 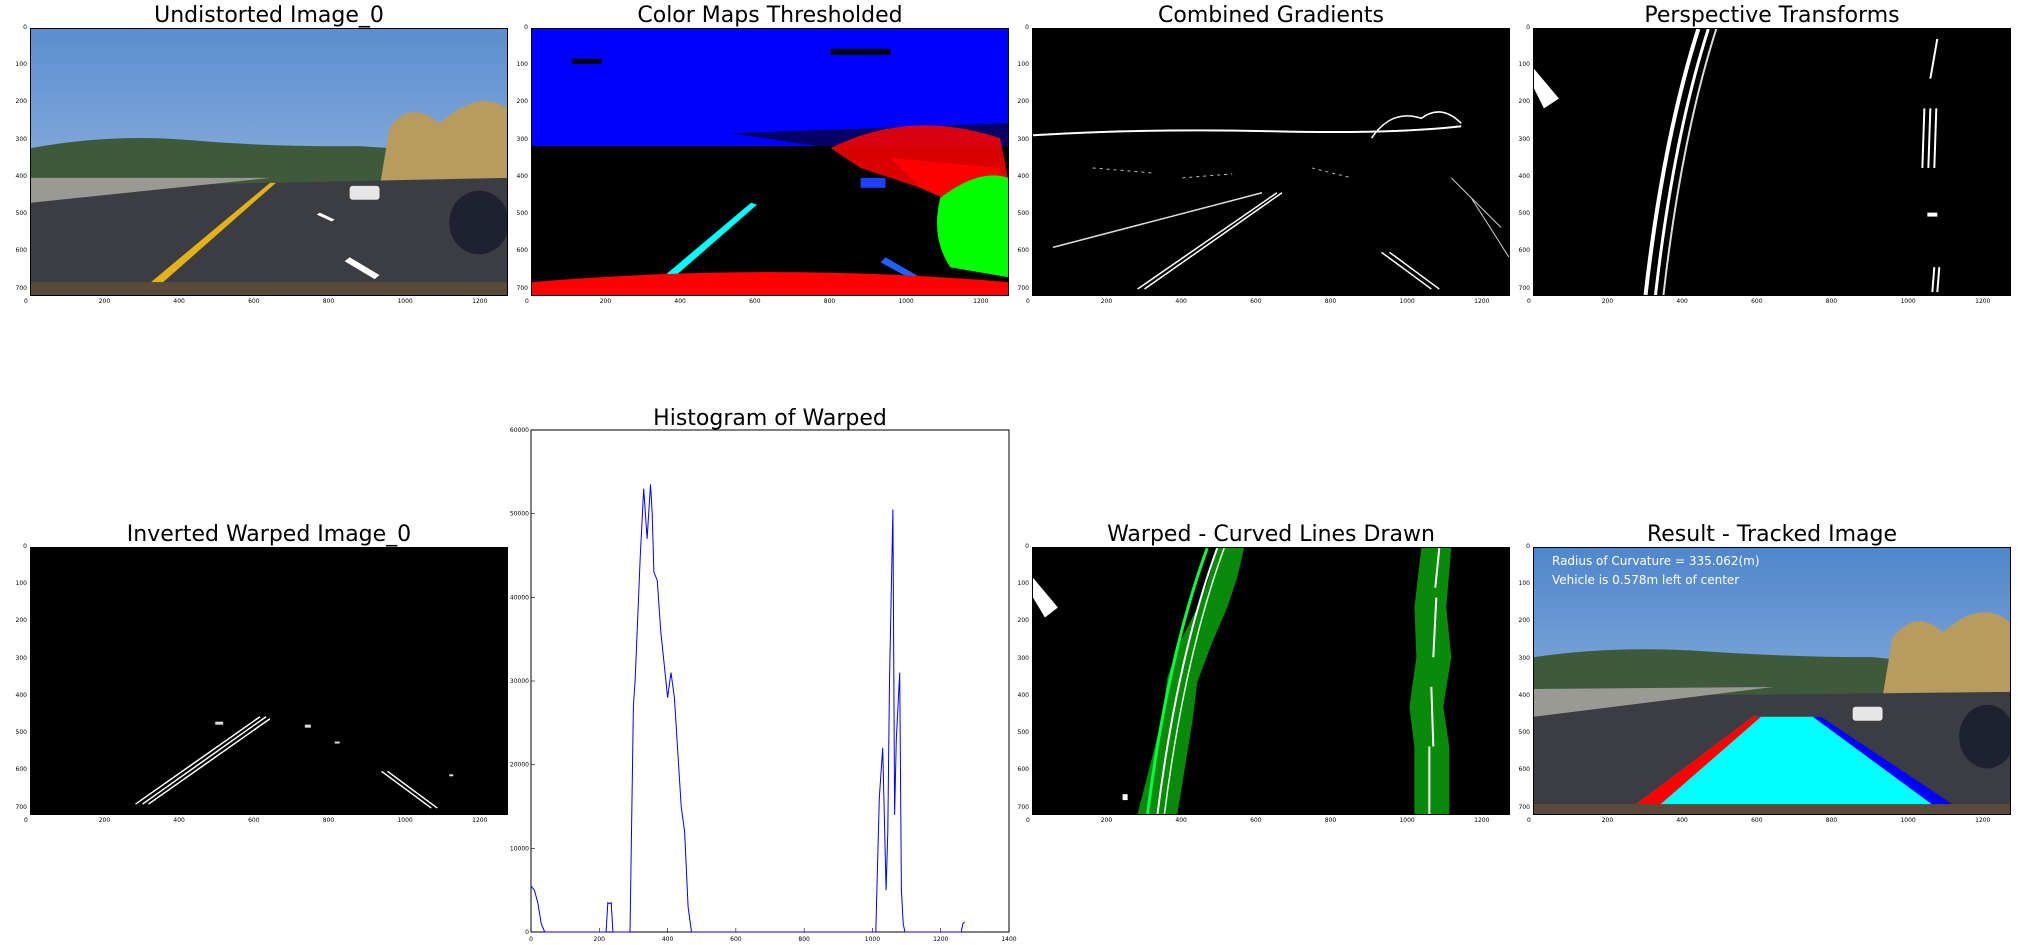 I want to click on panel-title: Perspective Transforms, so click(x=1772, y=15).